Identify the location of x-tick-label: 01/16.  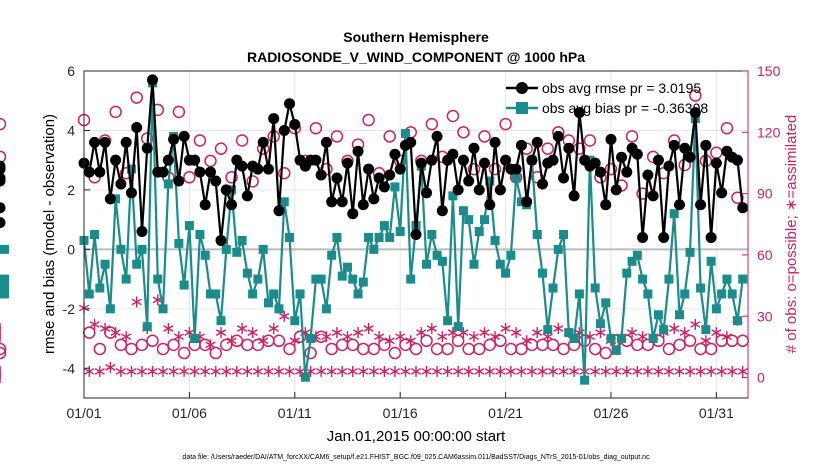
(400, 413).